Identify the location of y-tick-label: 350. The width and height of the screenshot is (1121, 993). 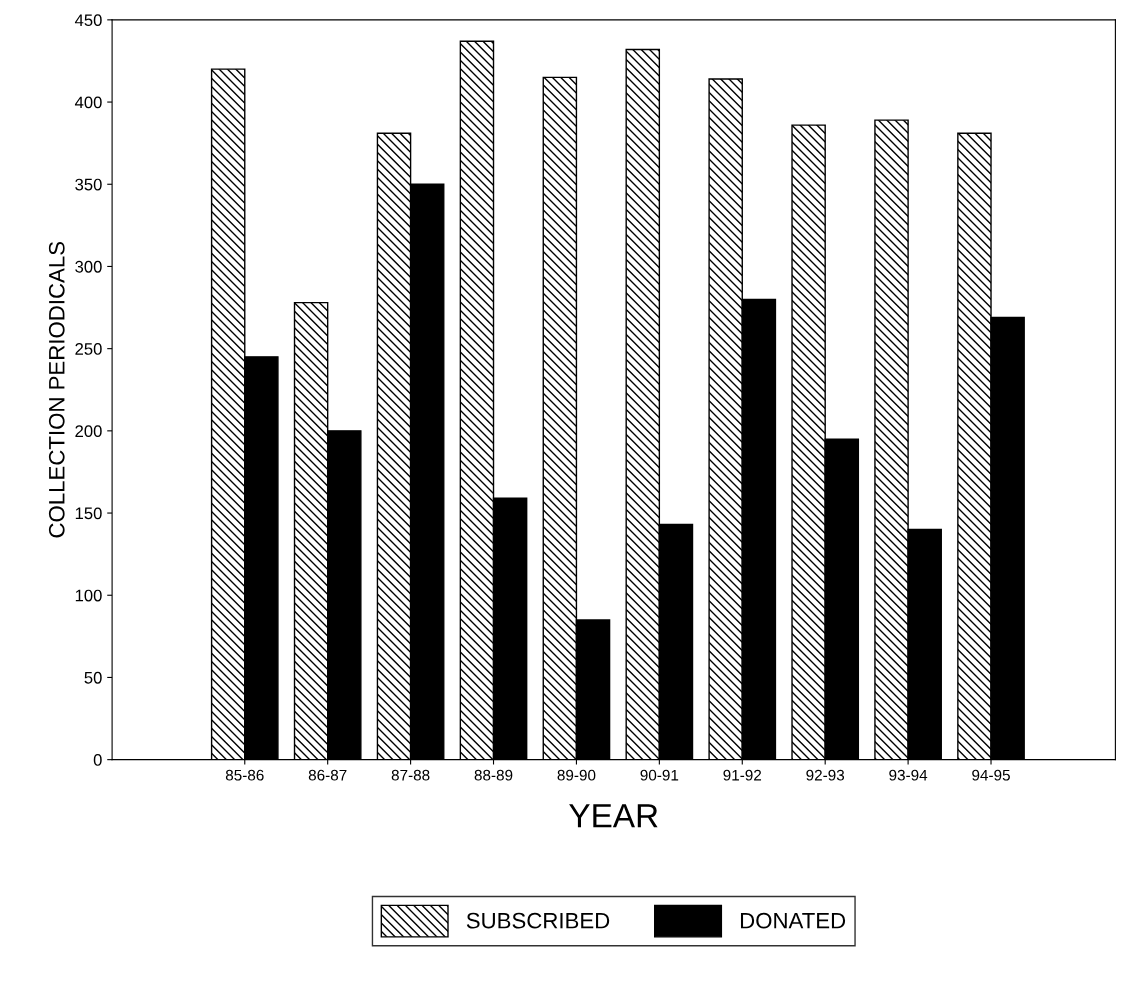
(88, 184).